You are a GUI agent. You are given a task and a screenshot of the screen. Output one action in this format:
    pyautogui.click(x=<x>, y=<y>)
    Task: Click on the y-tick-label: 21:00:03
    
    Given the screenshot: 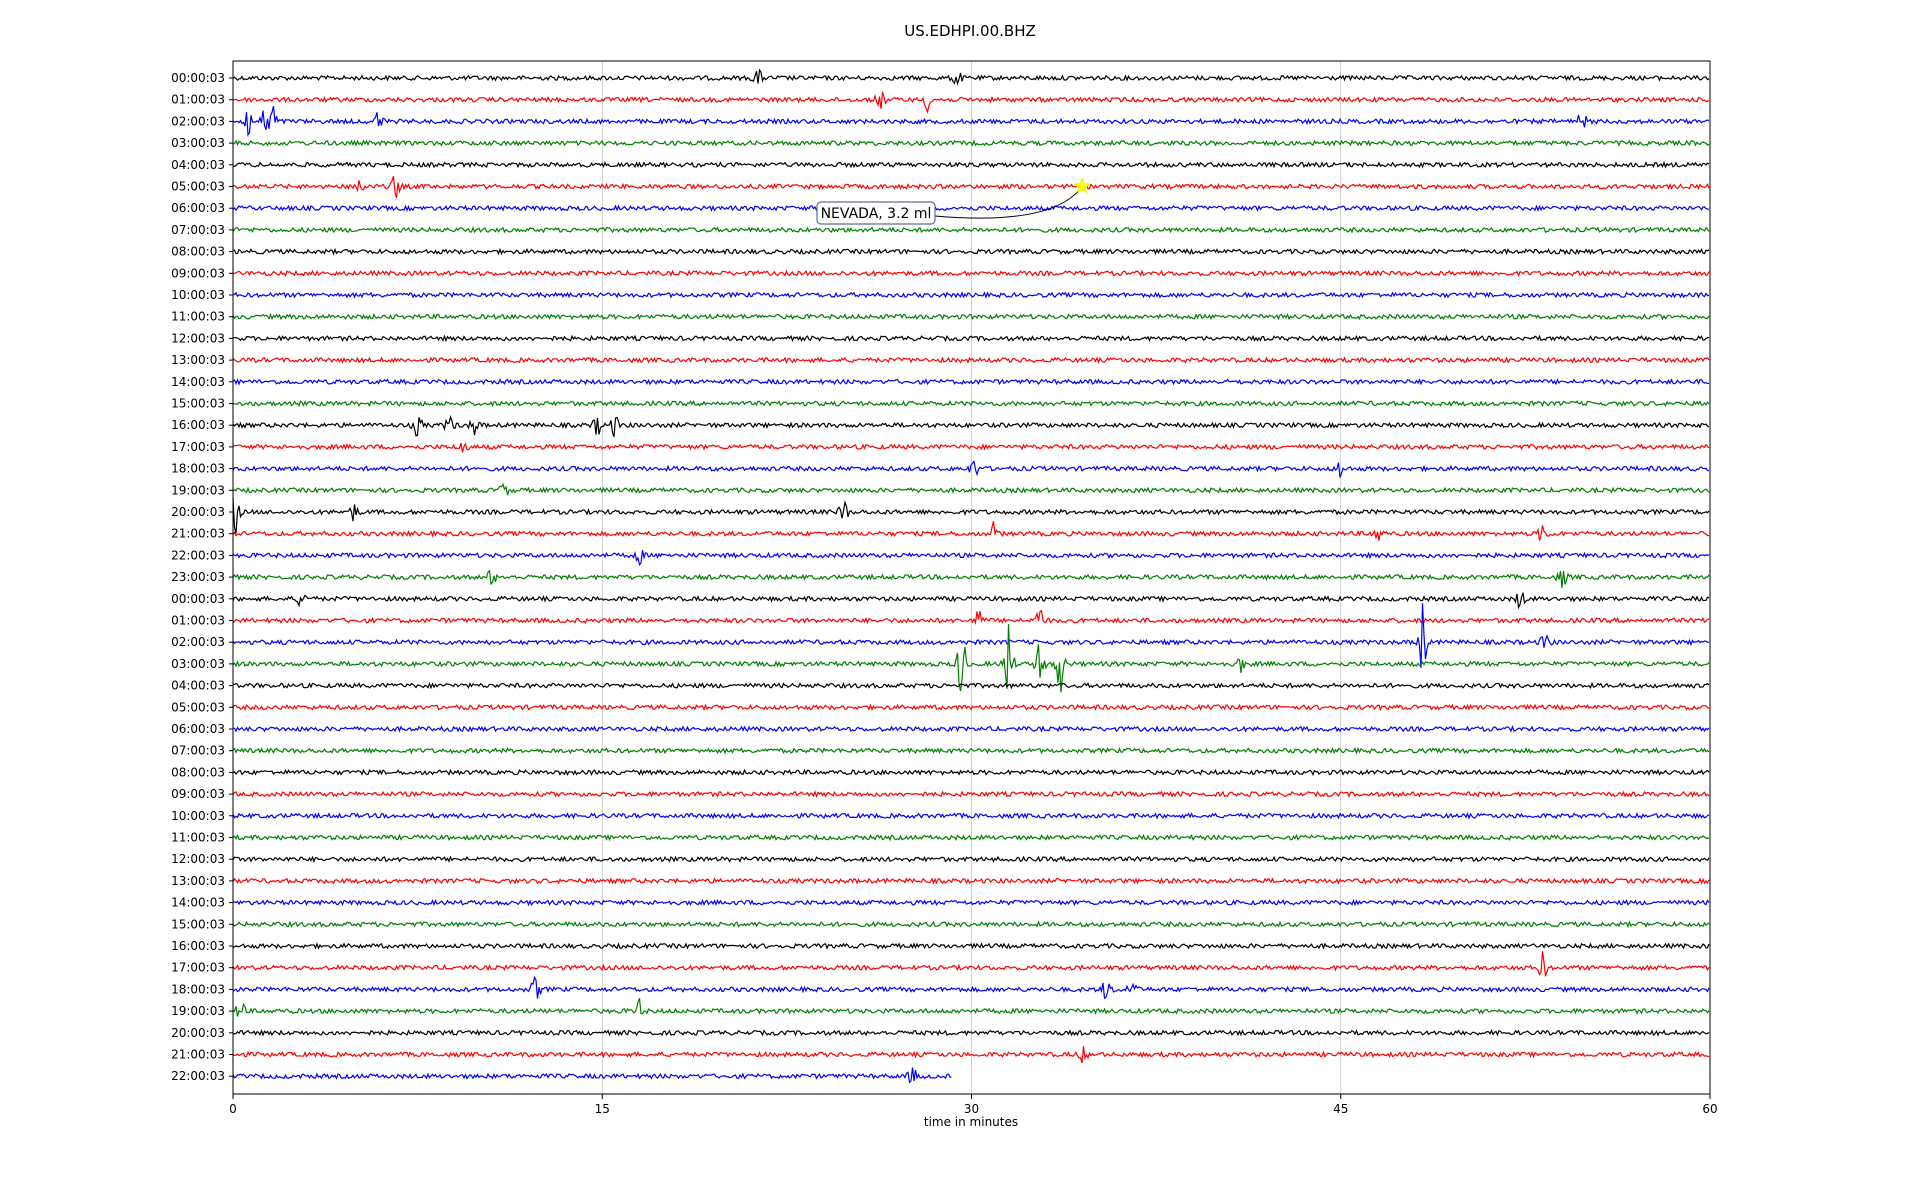 What is the action you would take?
    pyautogui.click(x=198, y=1055)
    